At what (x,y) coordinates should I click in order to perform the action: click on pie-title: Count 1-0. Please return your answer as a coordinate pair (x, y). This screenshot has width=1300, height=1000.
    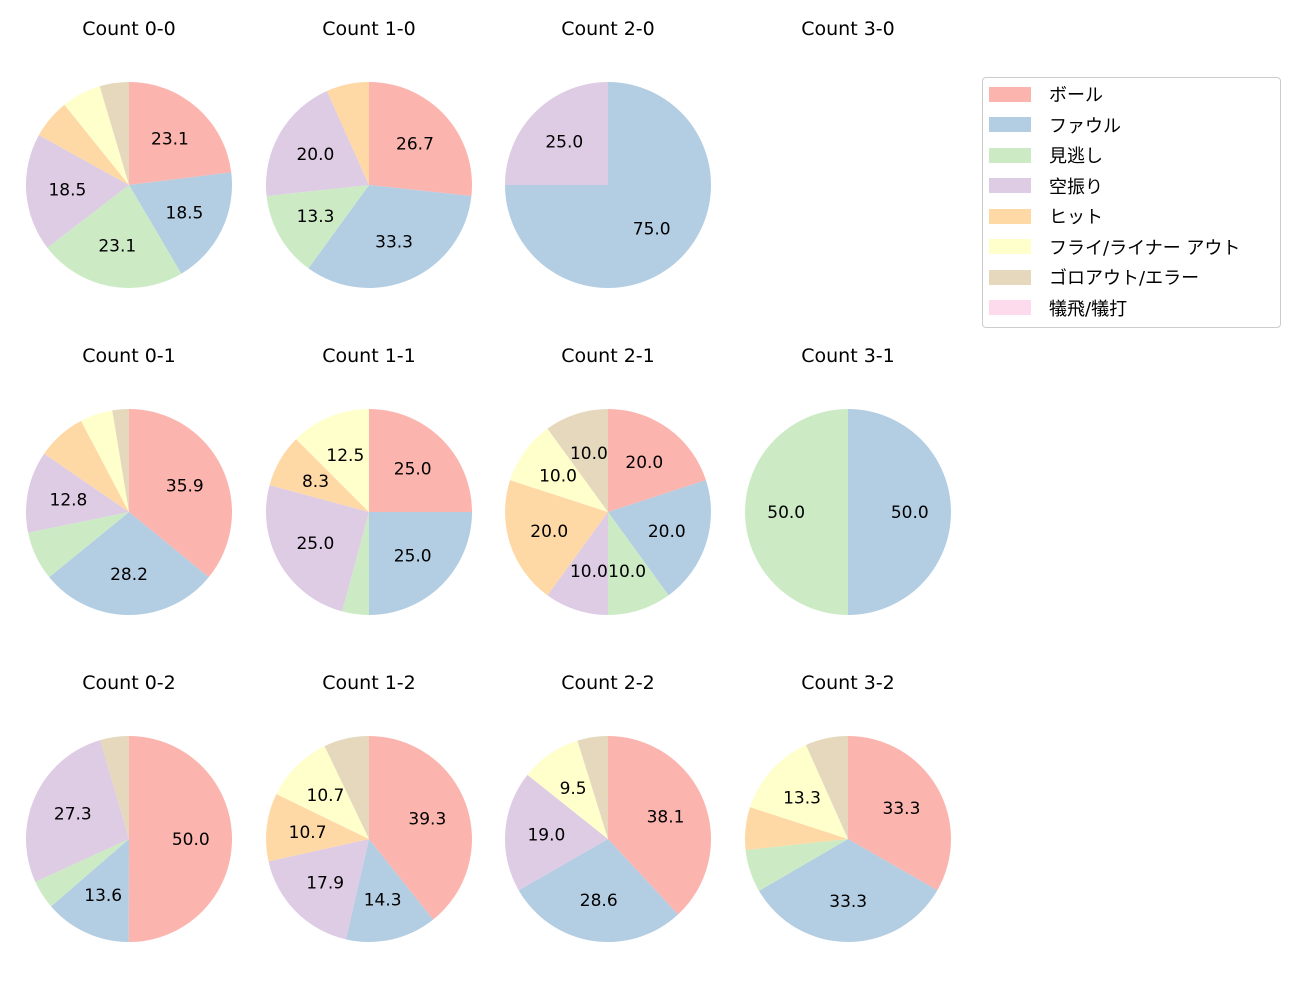
    Looking at the image, I should click on (369, 29).